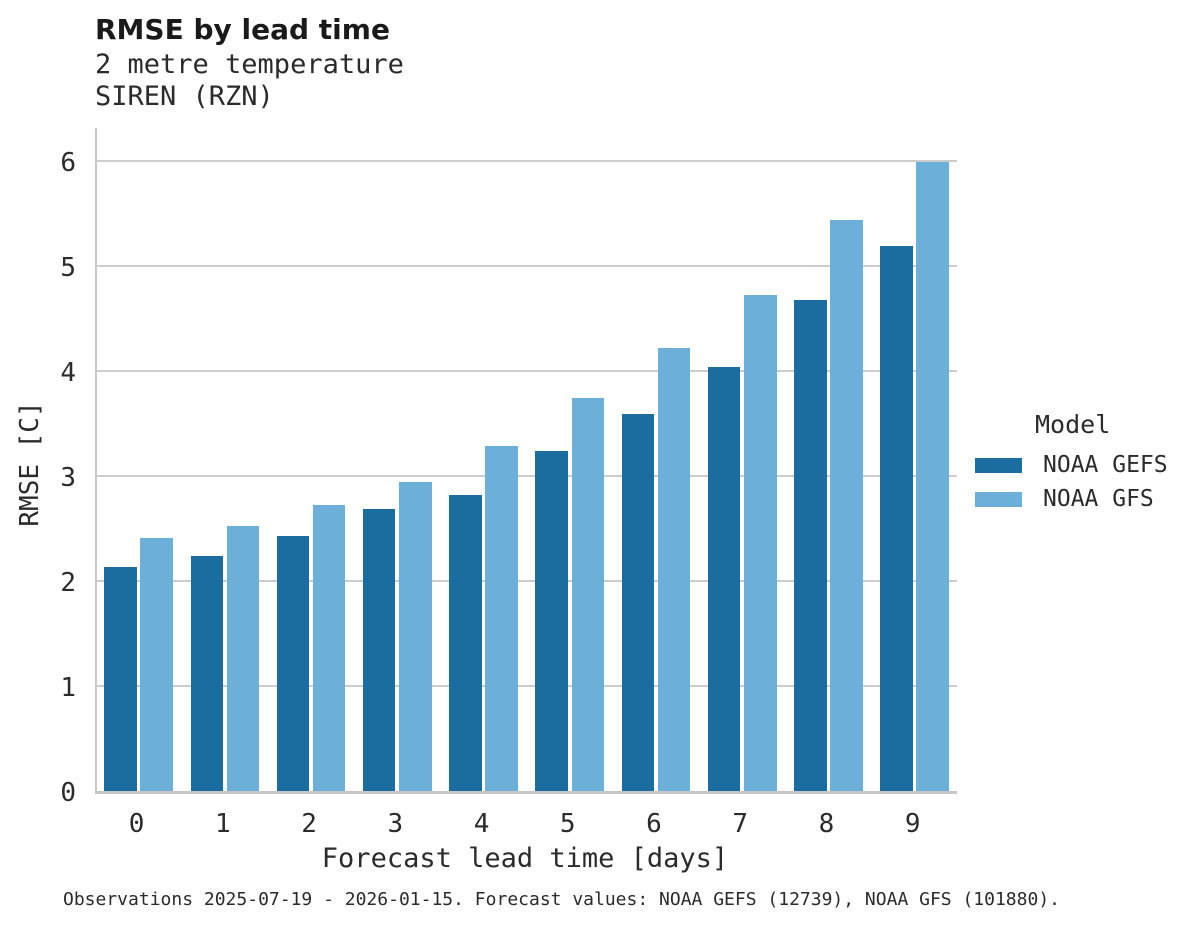  I want to click on x-tick-label-1: 1, so click(223, 824).